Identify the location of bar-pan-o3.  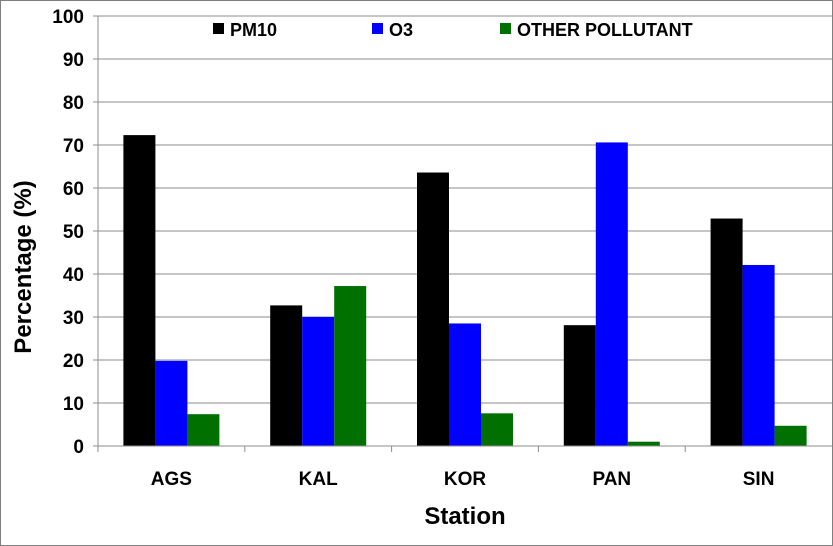
(611, 294).